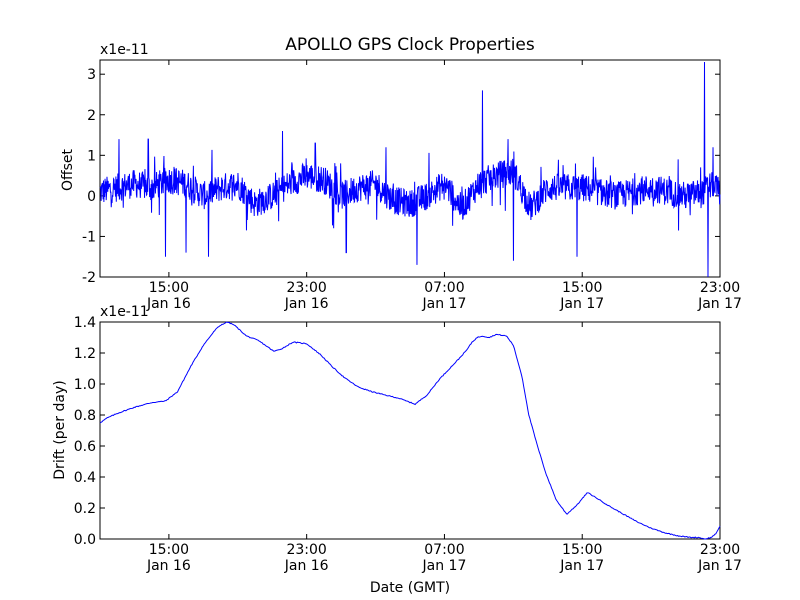 The width and height of the screenshot is (800, 600). I want to click on offset-axis-label: Offset, so click(68, 169).